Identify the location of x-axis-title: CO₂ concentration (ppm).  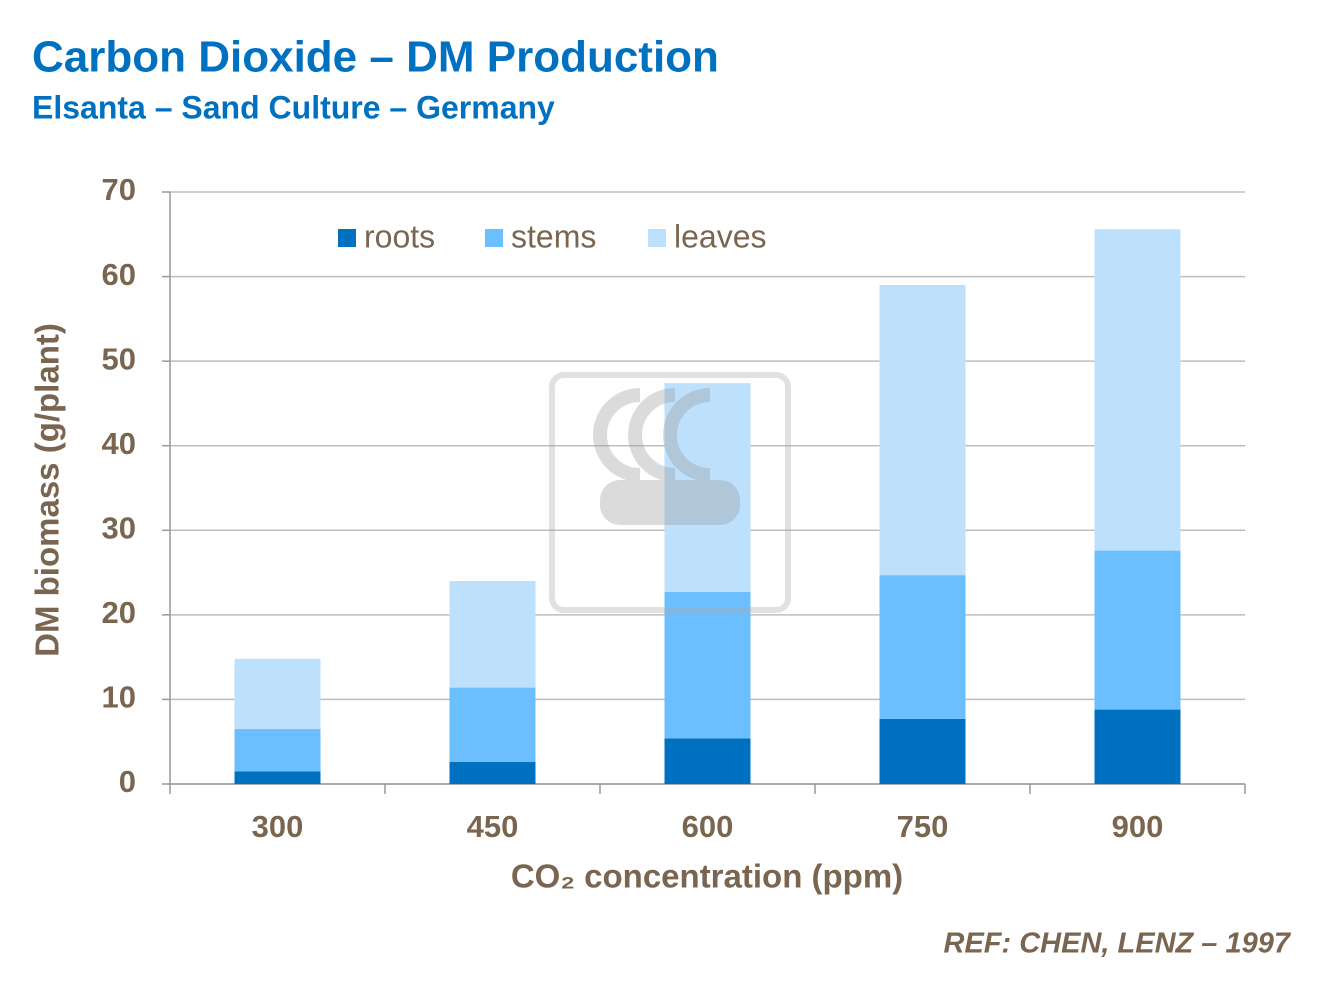
(707, 876).